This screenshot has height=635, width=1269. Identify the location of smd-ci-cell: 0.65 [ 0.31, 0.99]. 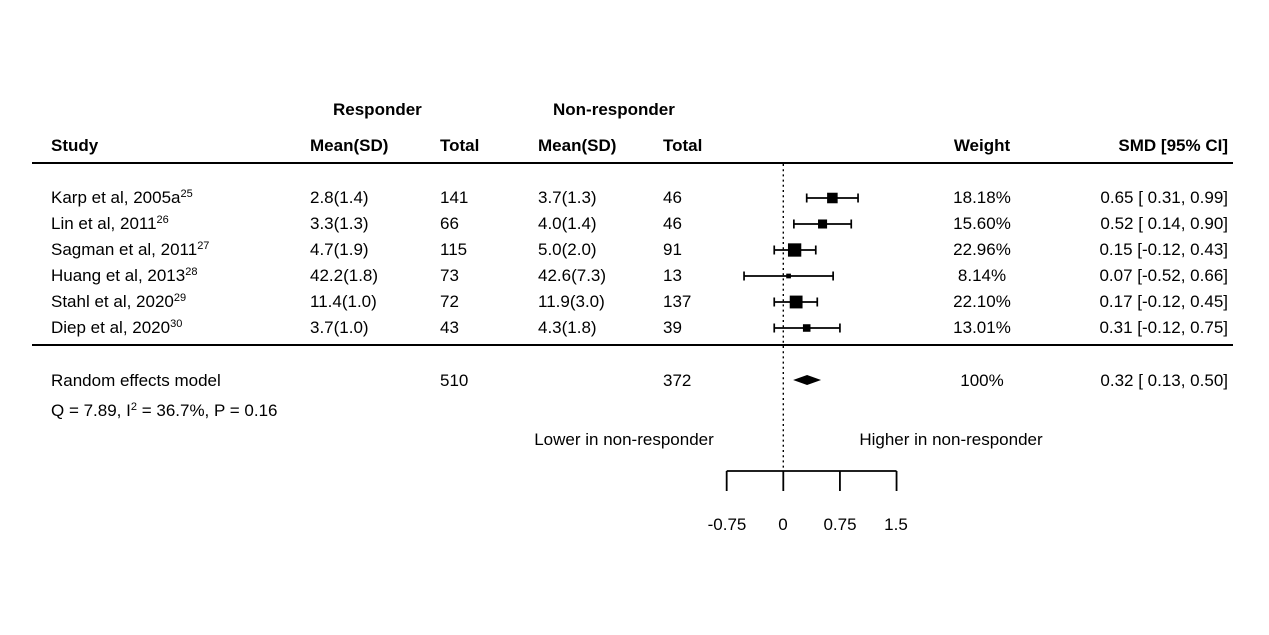
(1164, 197).